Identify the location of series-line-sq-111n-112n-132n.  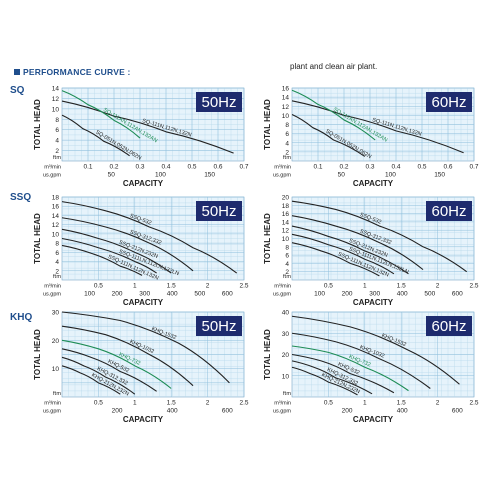
(377, 127).